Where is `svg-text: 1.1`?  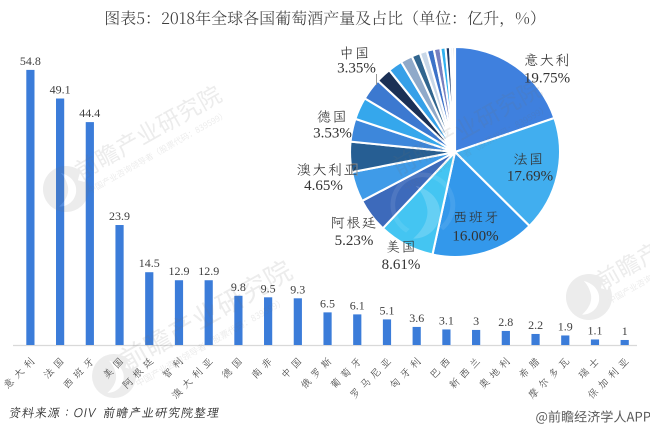 svg-text: 1.1 is located at coordinates (595, 331).